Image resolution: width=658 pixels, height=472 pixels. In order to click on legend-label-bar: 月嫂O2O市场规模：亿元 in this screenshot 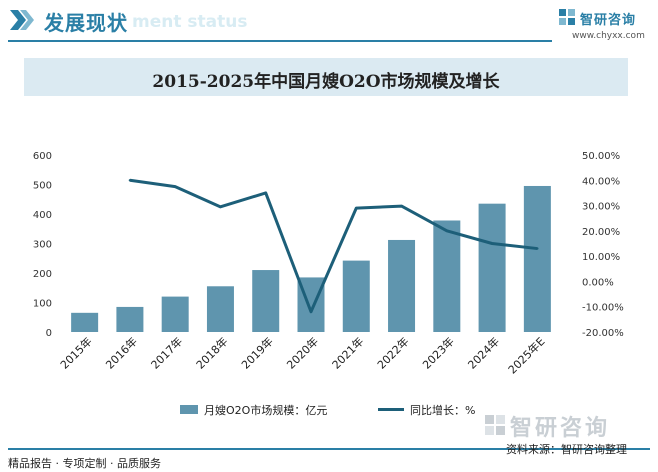, I will do `click(266, 410)`.